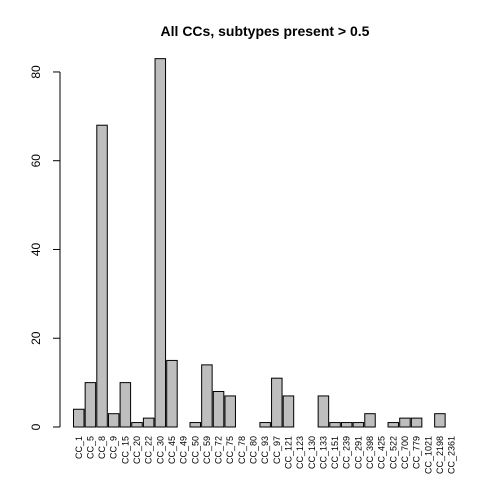 This screenshot has width=504, height=504. I want to click on x-tick-label: CC_5, so click(90, 447).